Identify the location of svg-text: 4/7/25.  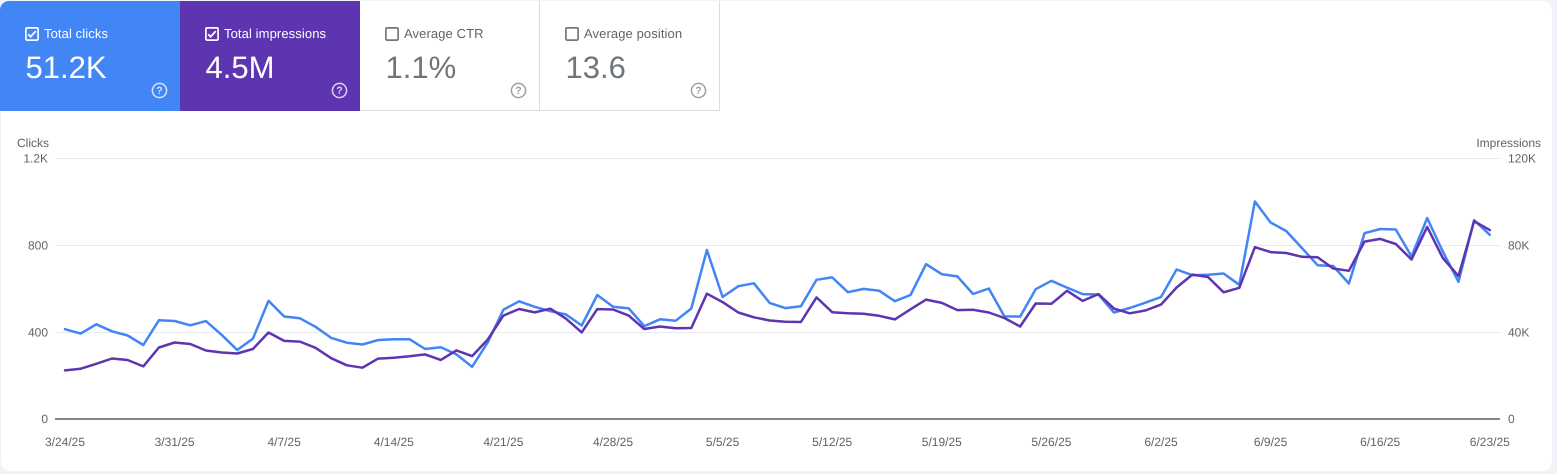
(285, 442).